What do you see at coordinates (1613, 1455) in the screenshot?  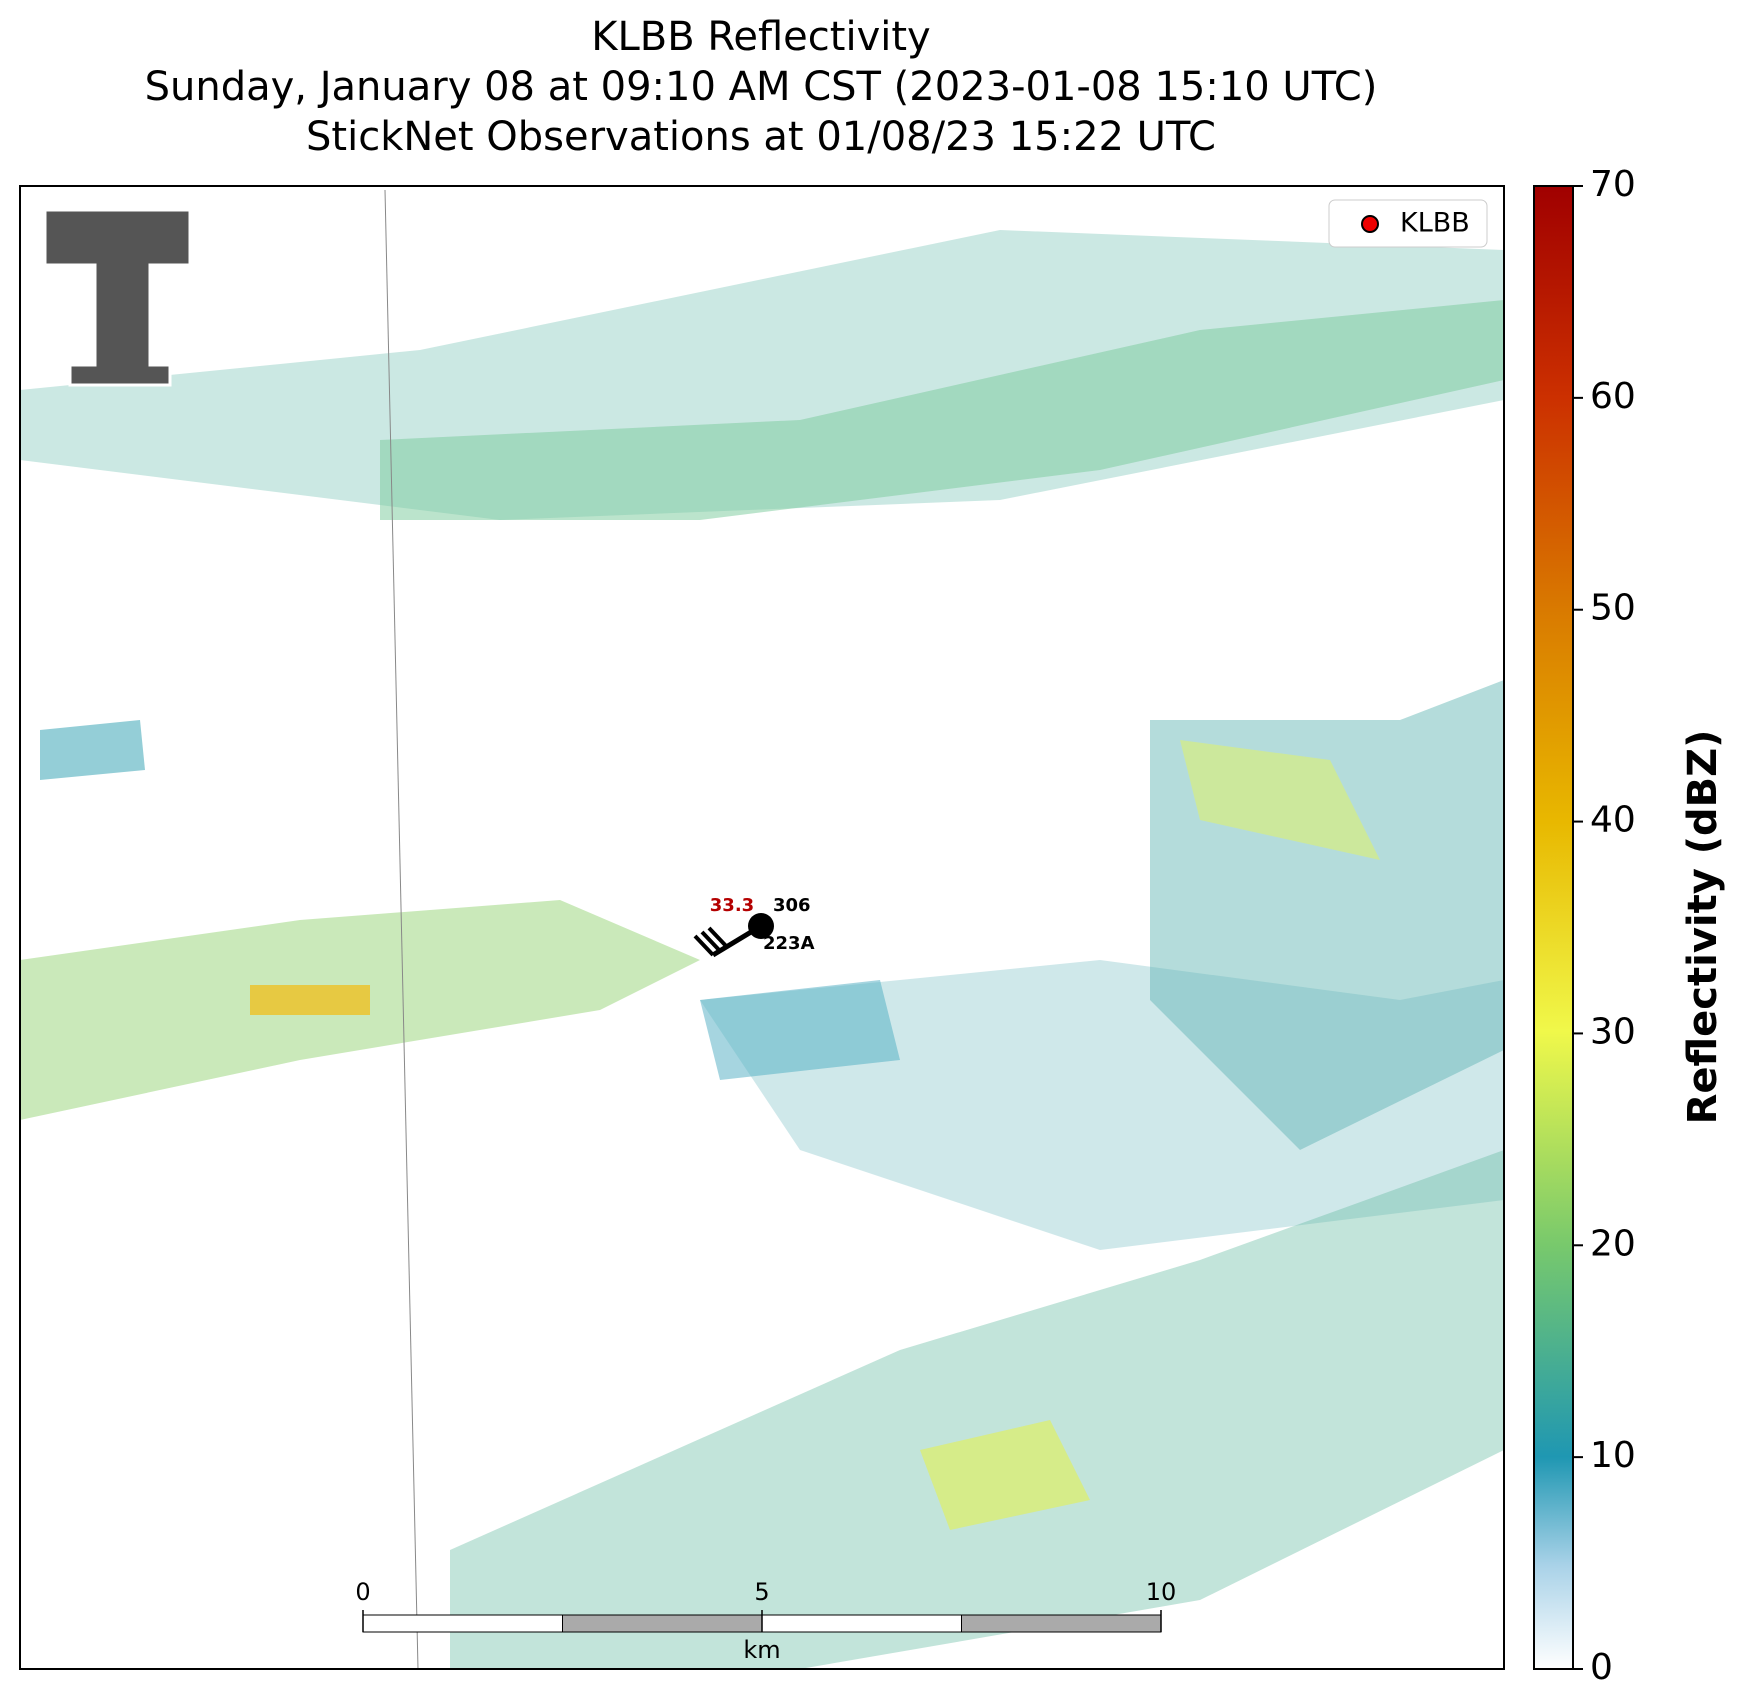 I see `colorbar-tick-label: 10` at bounding box center [1613, 1455].